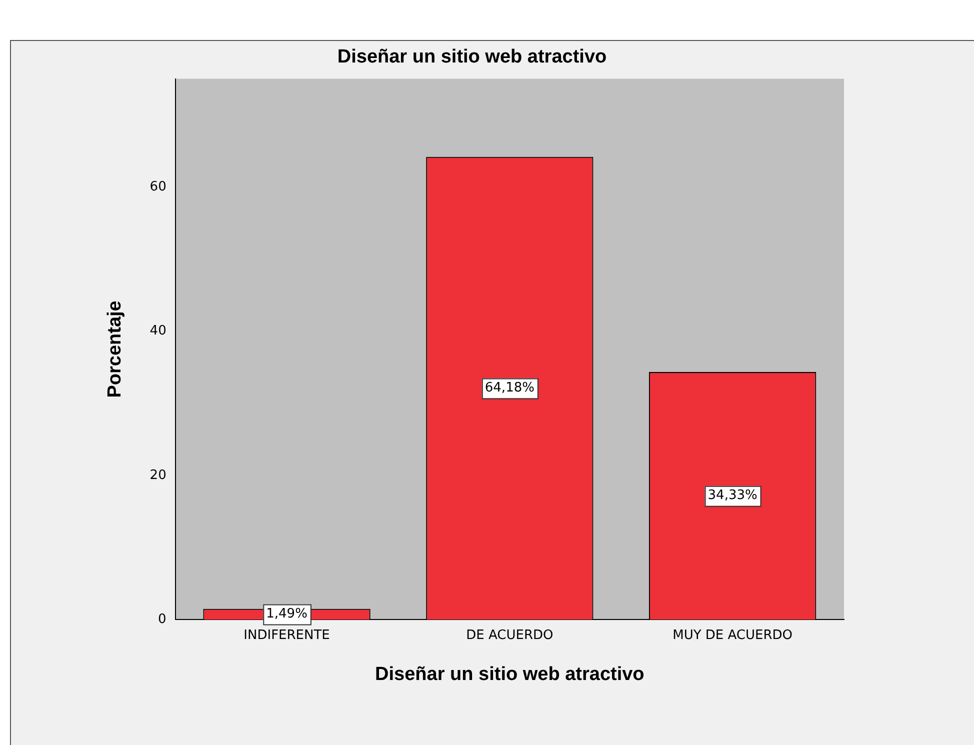 This screenshot has height=745, width=974. Describe the element at coordinates (115, 349) in the screenshot. I see `y-axis-title: Porcentaje` at that location.